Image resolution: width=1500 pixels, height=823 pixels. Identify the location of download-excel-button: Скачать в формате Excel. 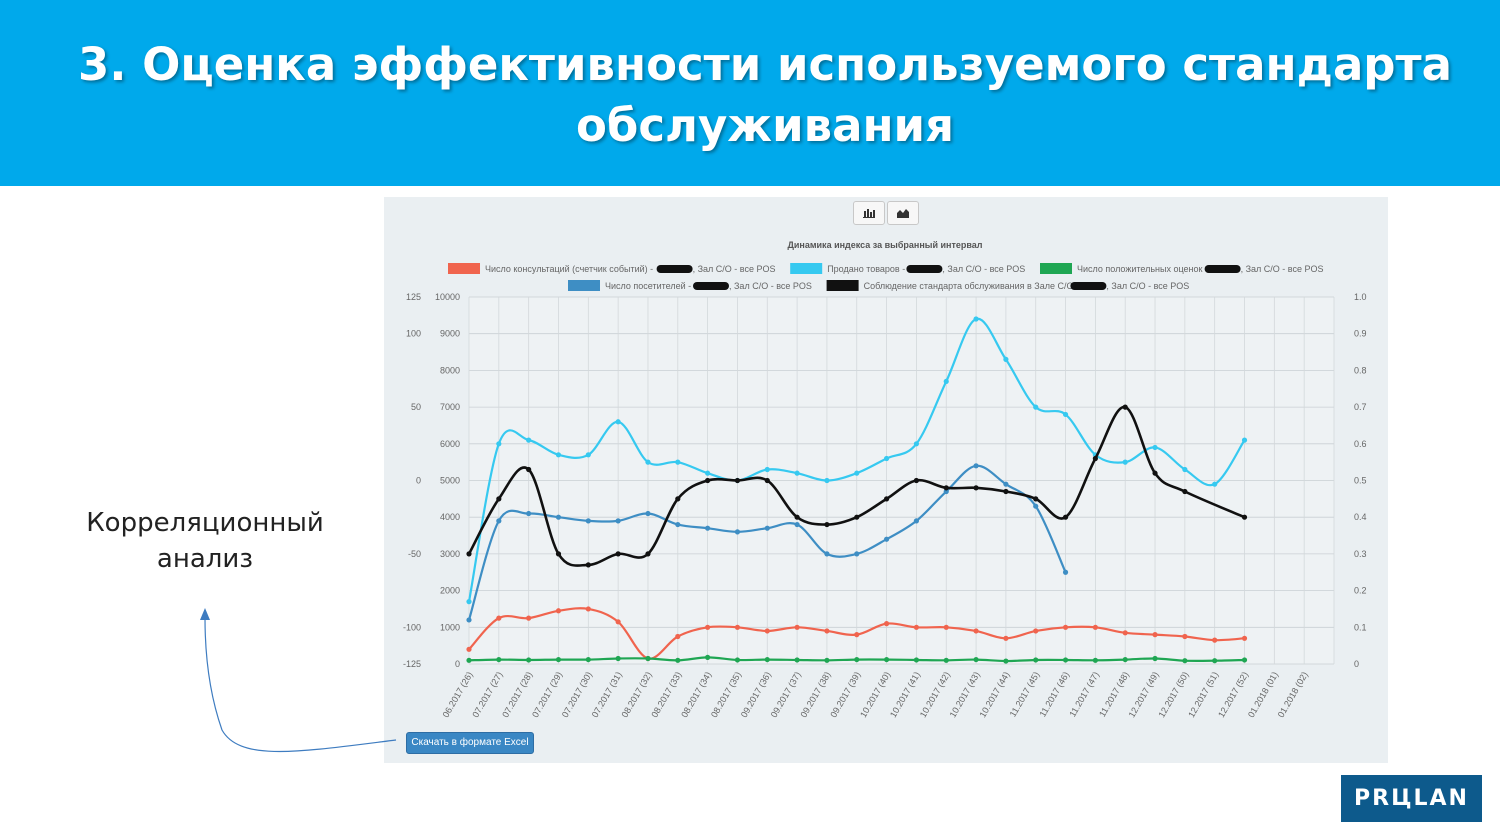
(470, 743).